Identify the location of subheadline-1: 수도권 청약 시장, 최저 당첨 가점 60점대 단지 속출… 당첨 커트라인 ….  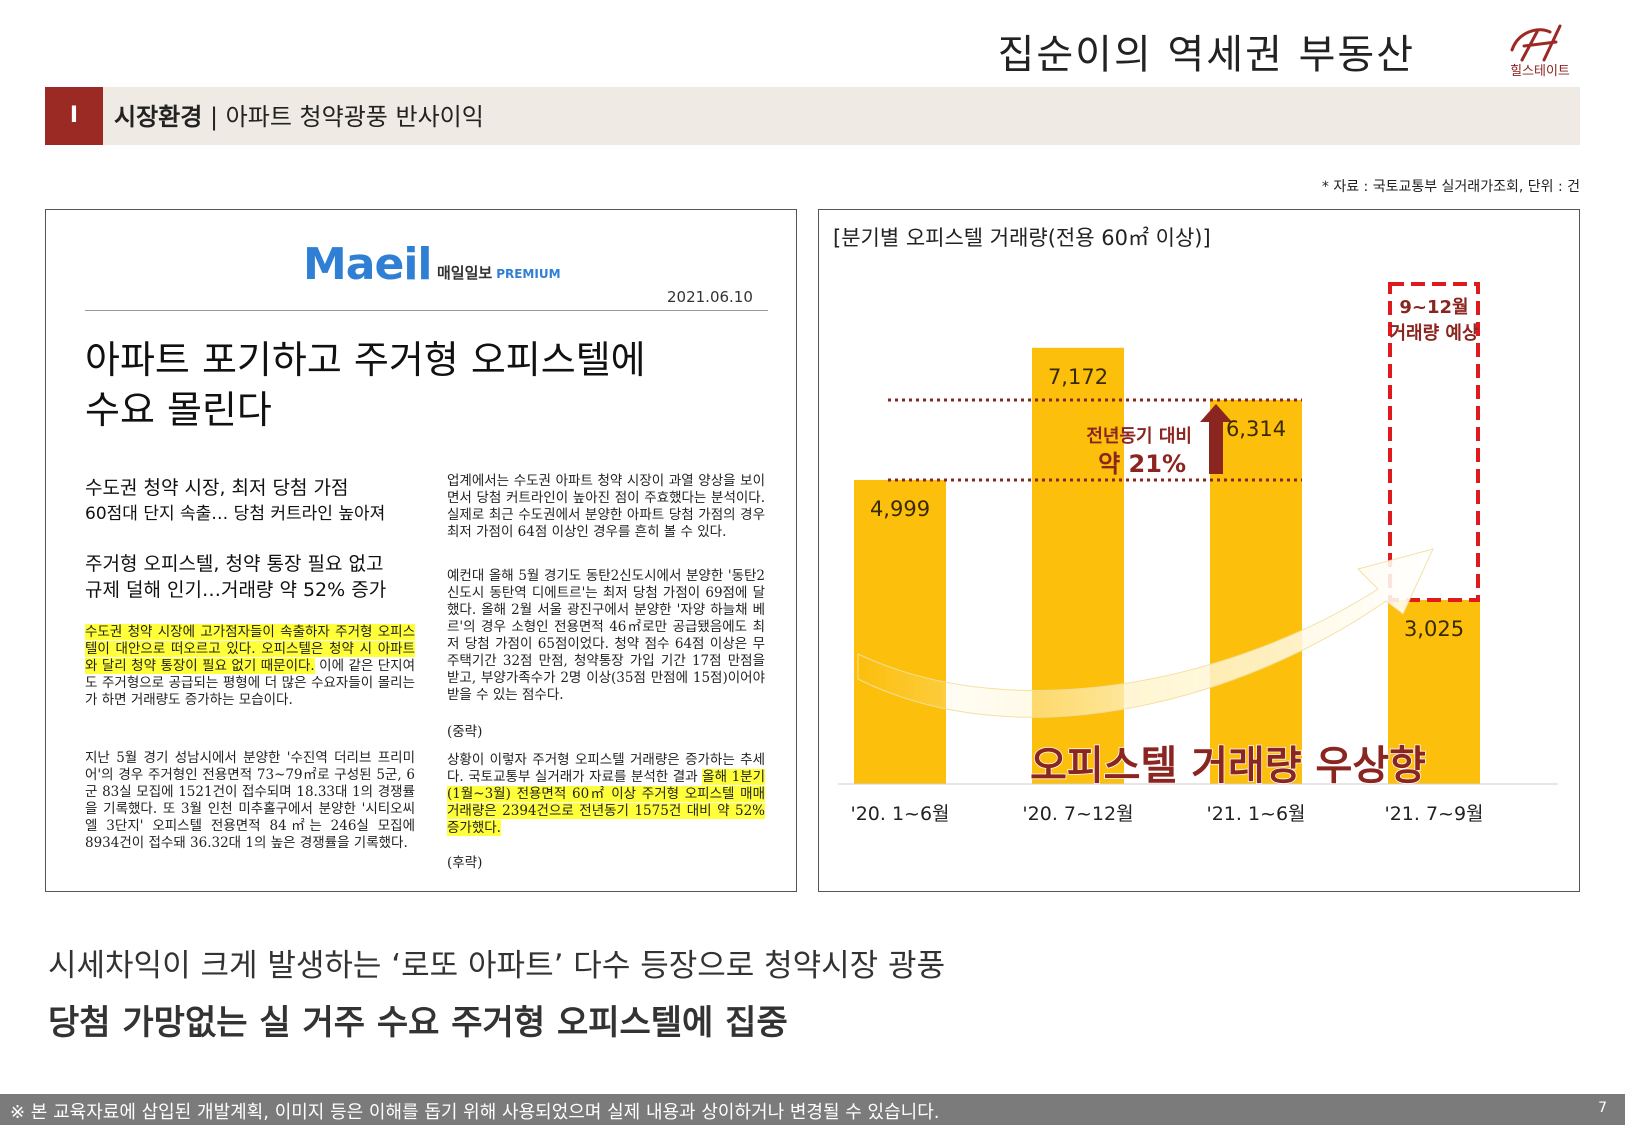
(250, 501).